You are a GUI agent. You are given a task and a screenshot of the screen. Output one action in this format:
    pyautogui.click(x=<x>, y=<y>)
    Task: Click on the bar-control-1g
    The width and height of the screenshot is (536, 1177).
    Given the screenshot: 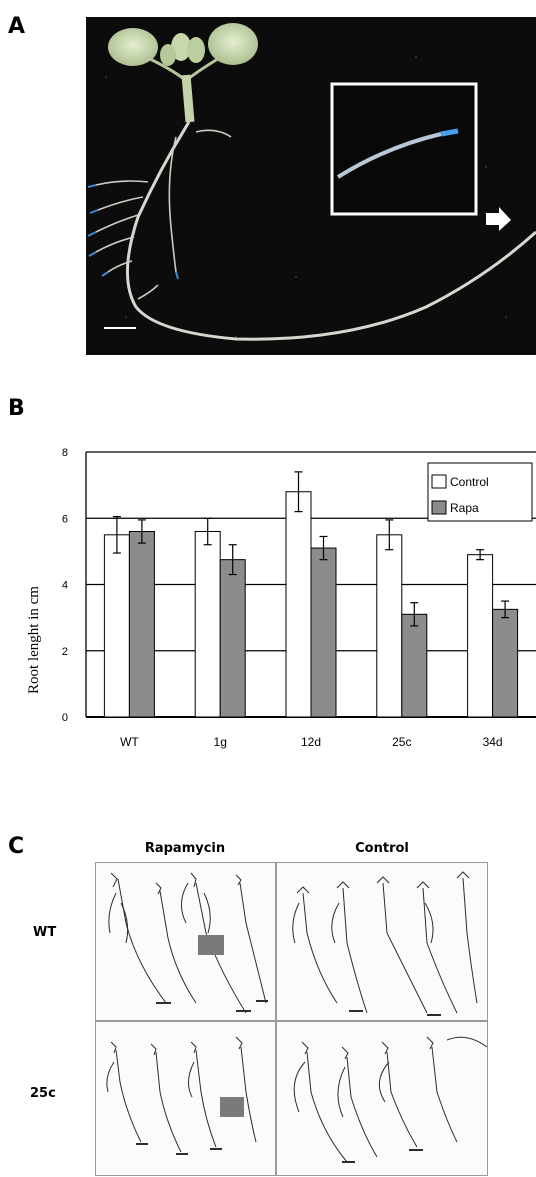 What is the action you would take?
    pyautogui.click(x=207, y=624)
    